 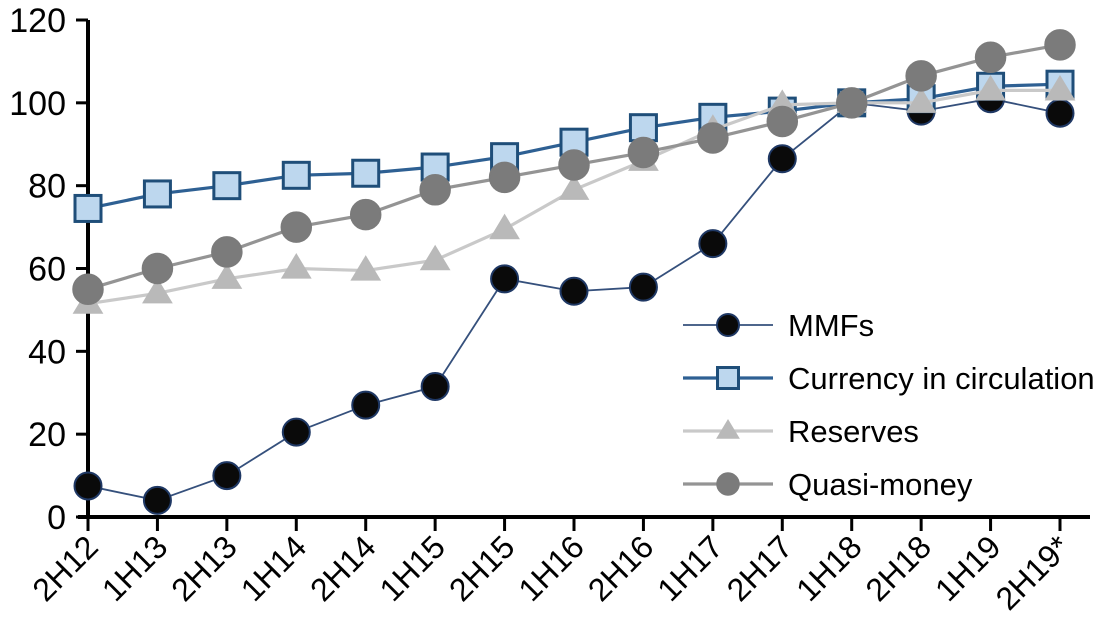 I want to click on x-tick-label: 2H12, so click(x=65, y=568).